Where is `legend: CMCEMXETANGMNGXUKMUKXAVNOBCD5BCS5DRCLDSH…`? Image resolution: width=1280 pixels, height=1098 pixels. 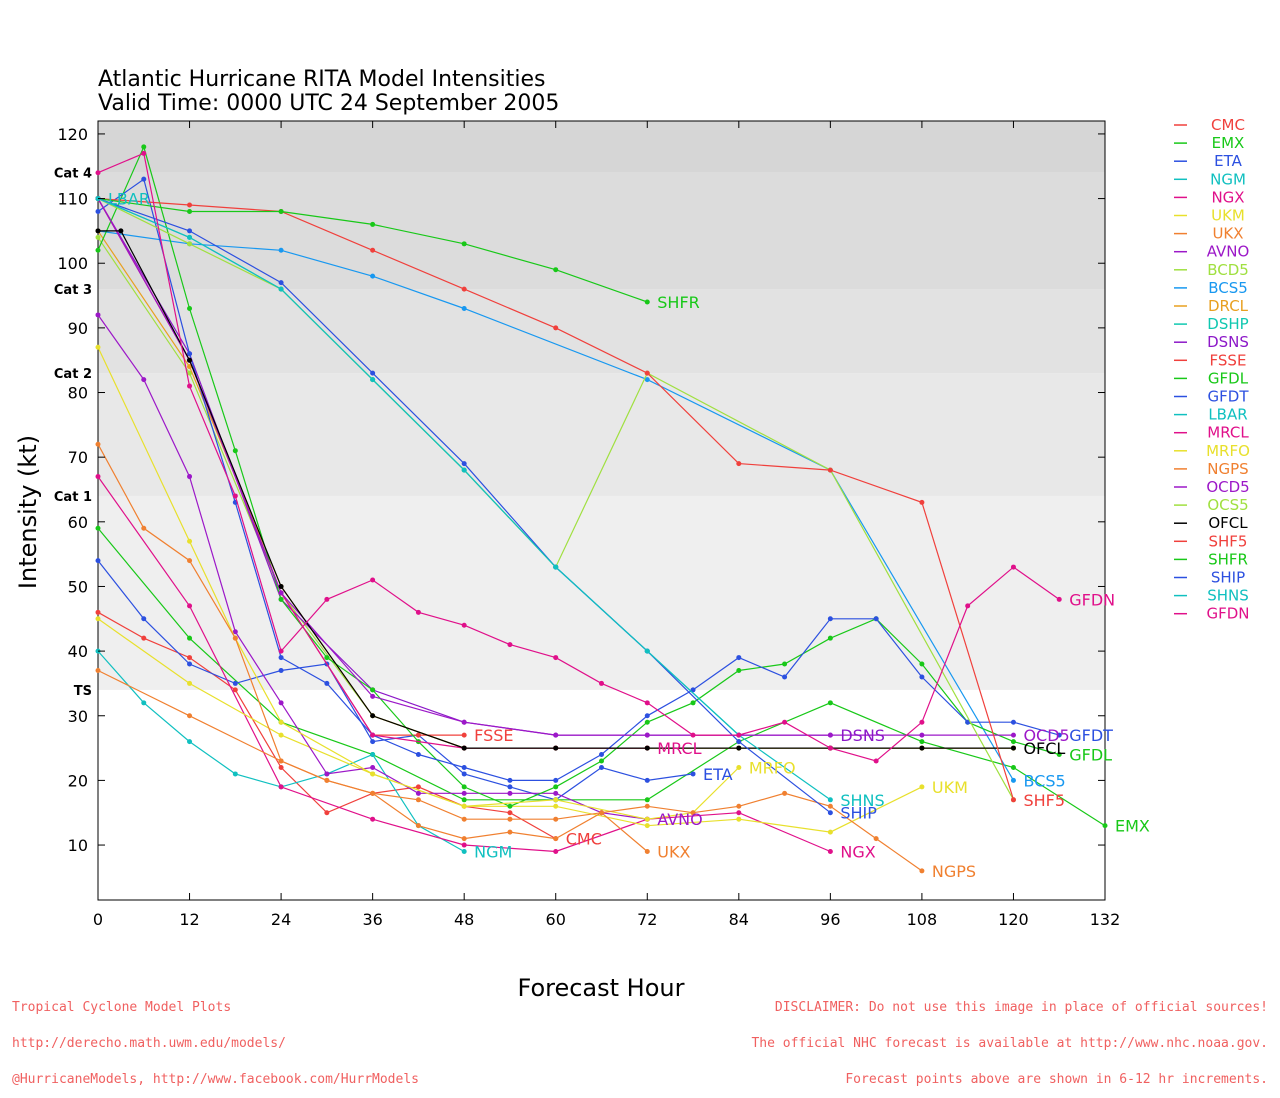
legend: CMCEMXETANGMNGXUKMUKXAVNOBCD5BCS5DRCLDSH… is located at coordinates (1212, 369).